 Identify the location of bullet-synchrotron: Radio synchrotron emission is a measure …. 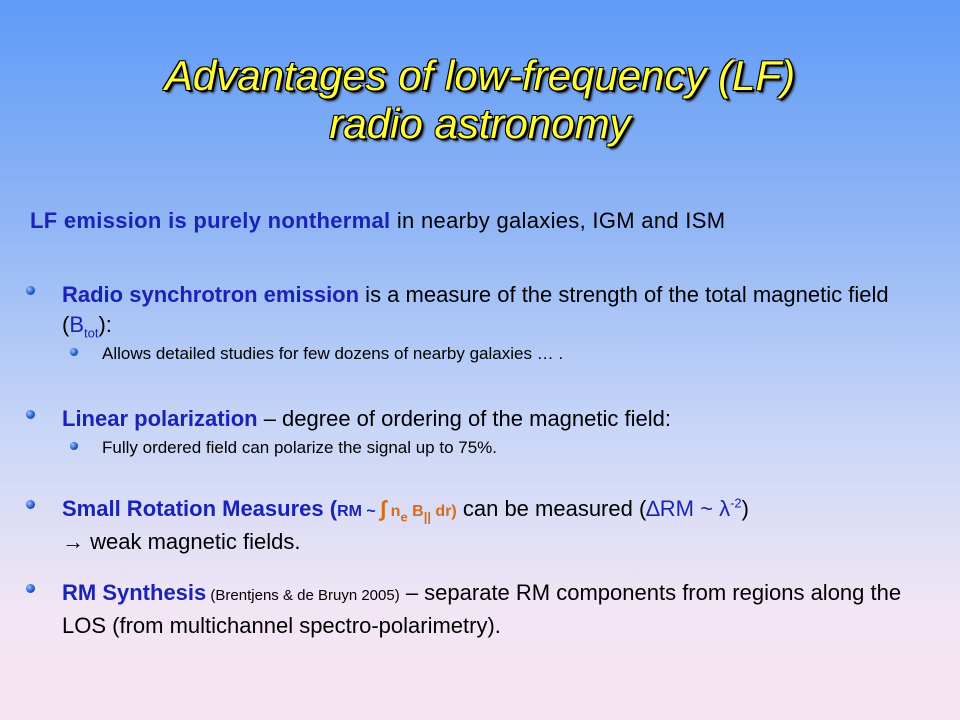
(479, 323).